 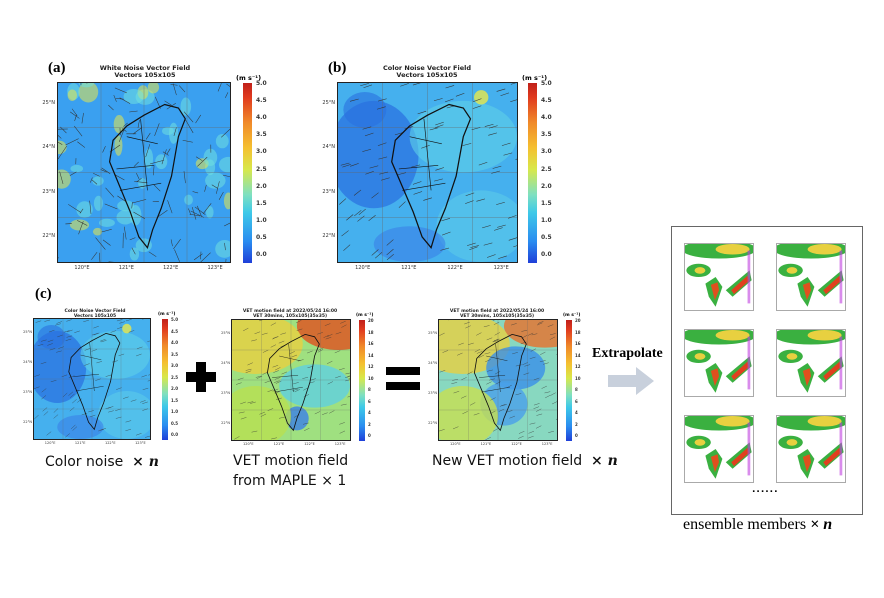 What do you see at coordinates (247, 173) in the screenshot?
I see `panel-a-colorbar` at bounding box center [247, 173].